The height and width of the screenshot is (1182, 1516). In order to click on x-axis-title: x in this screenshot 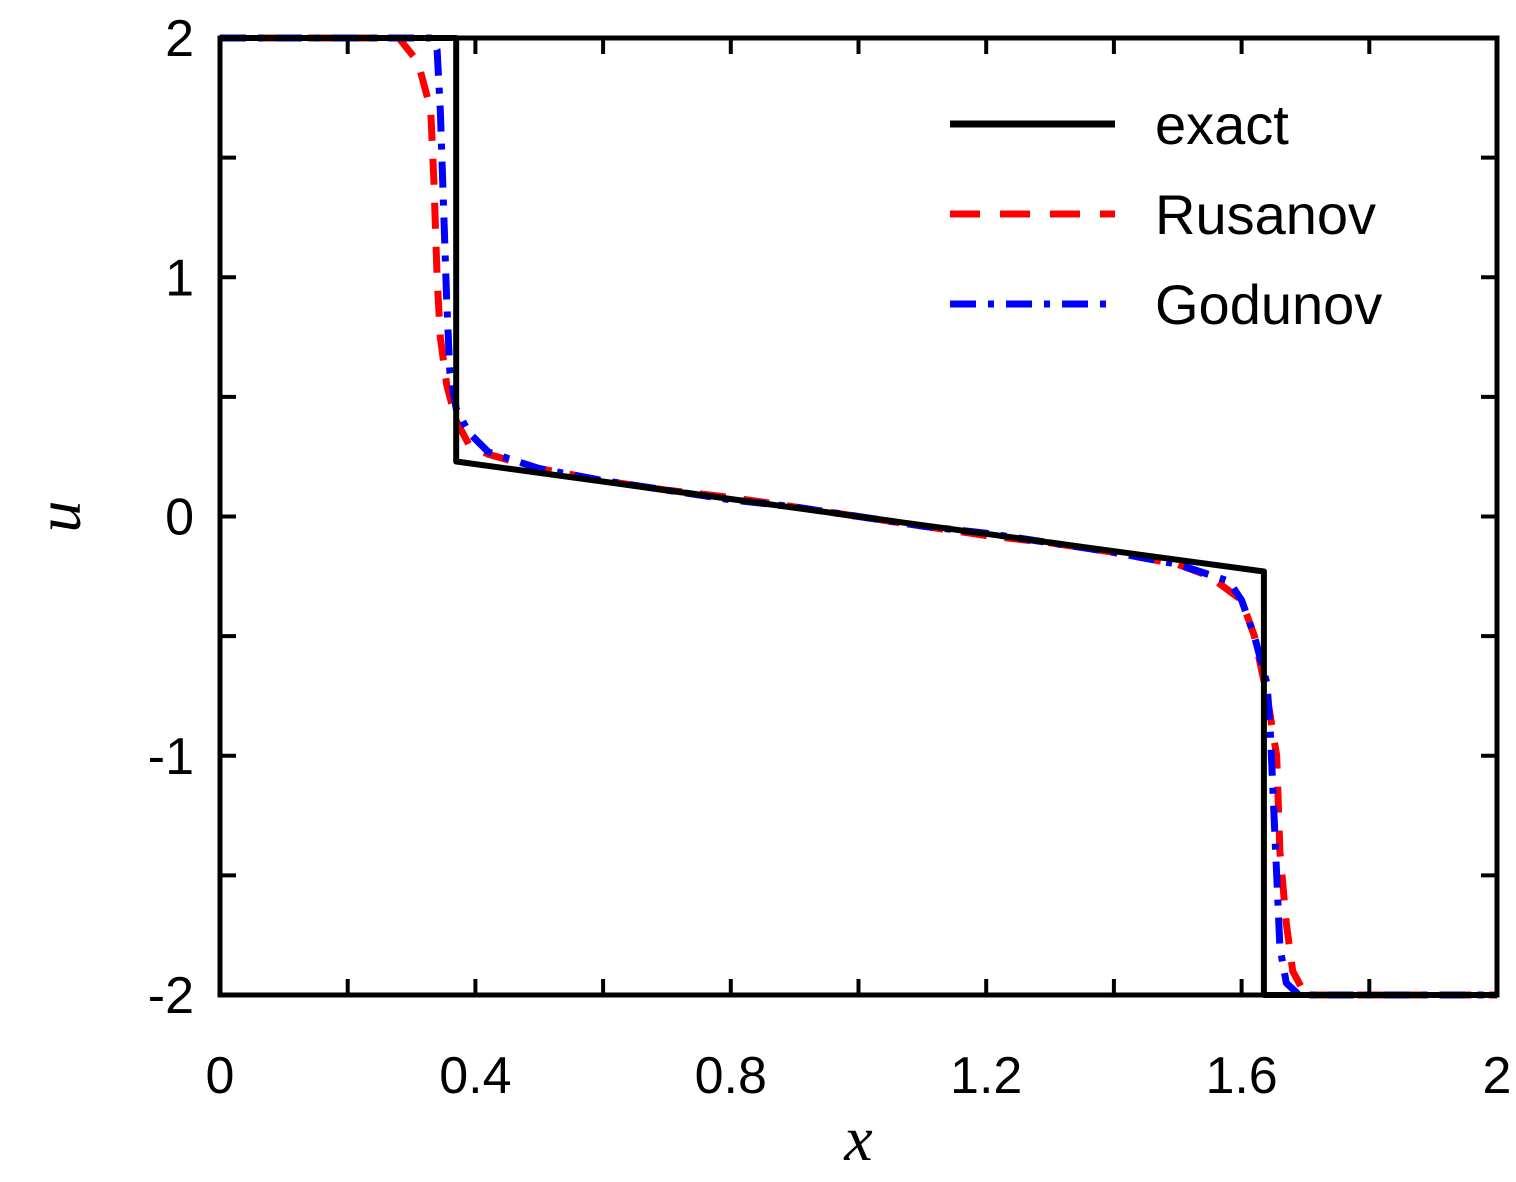, I will do `click(857, 1138)`.